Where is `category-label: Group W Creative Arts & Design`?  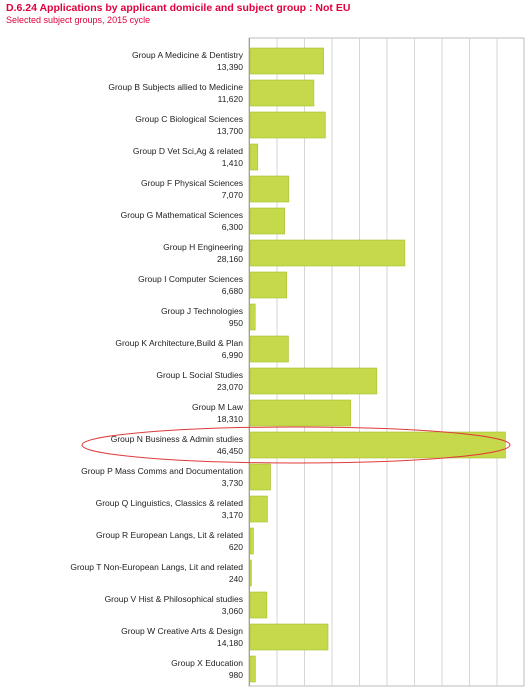 category-label: Group W Creative Arts & Design is located at coordinates (182, 631).